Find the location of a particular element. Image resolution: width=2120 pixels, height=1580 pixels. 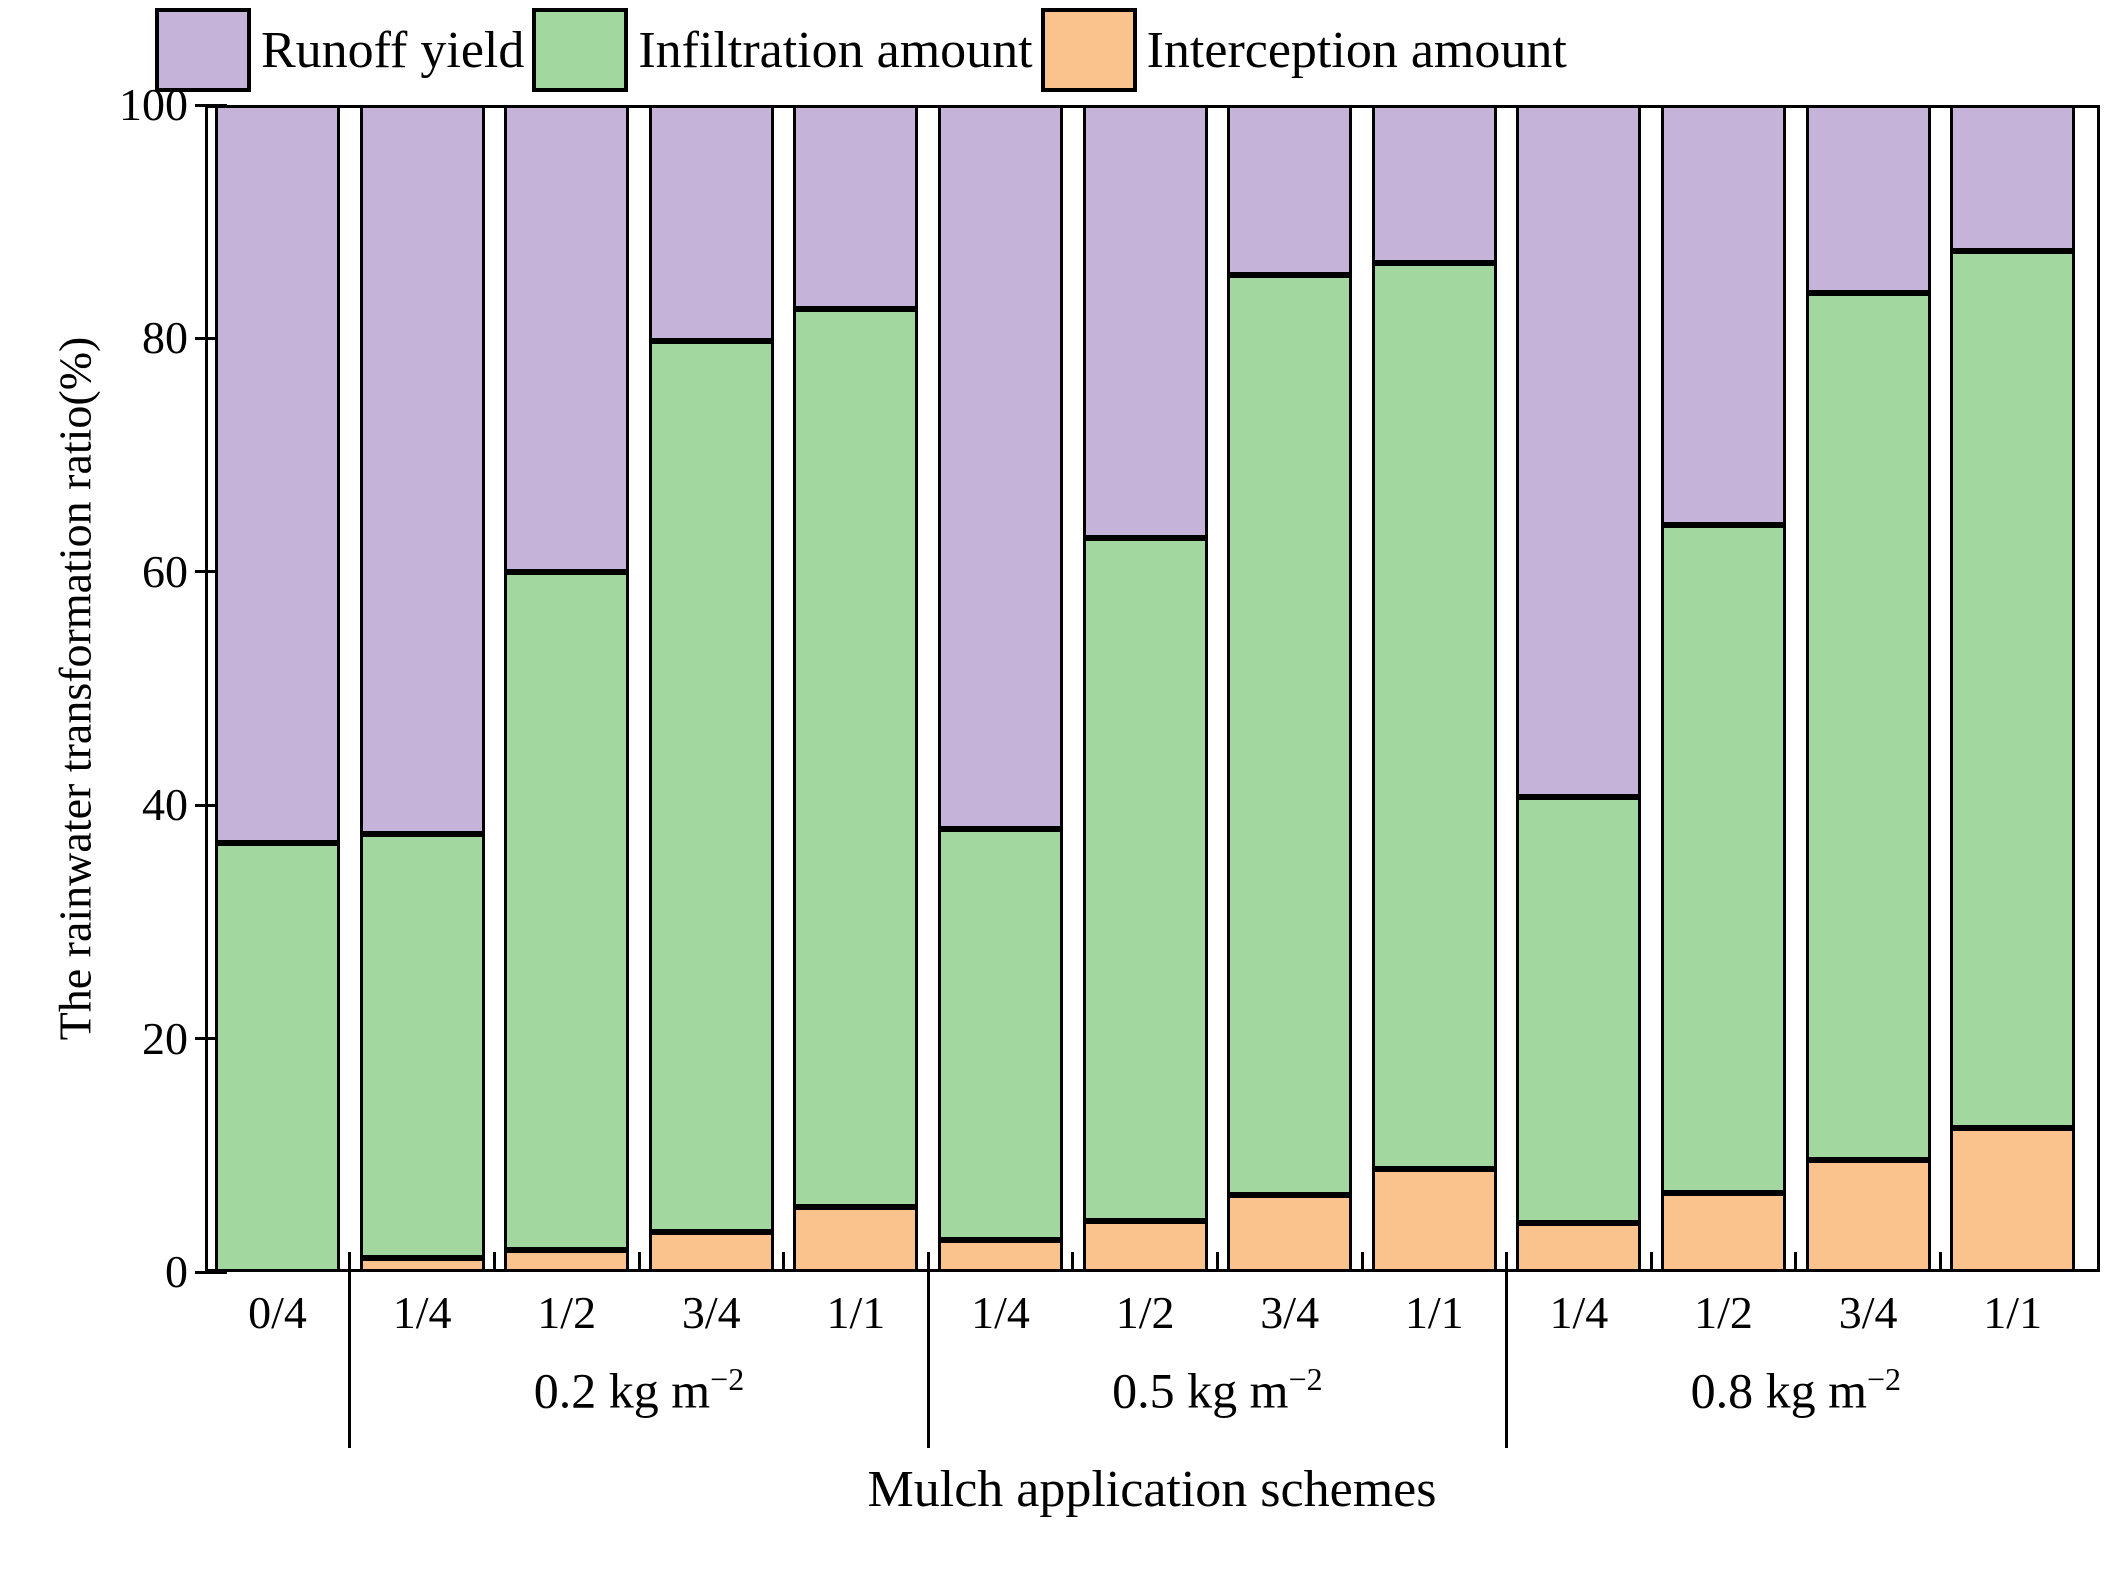

y-tick-label: 100 is located at coordinates (153, 104).